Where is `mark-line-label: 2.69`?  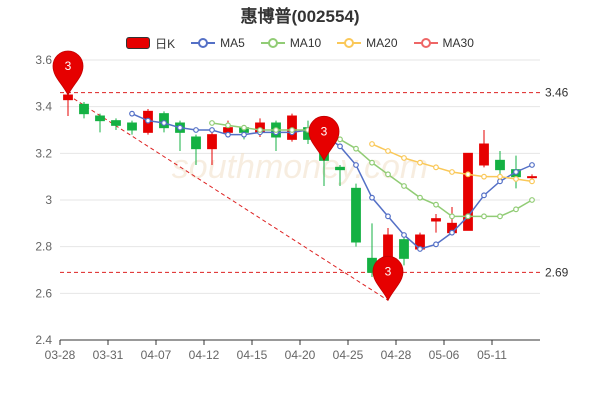 mark-line-label: 2.69 is located at coordinates (557, 272).